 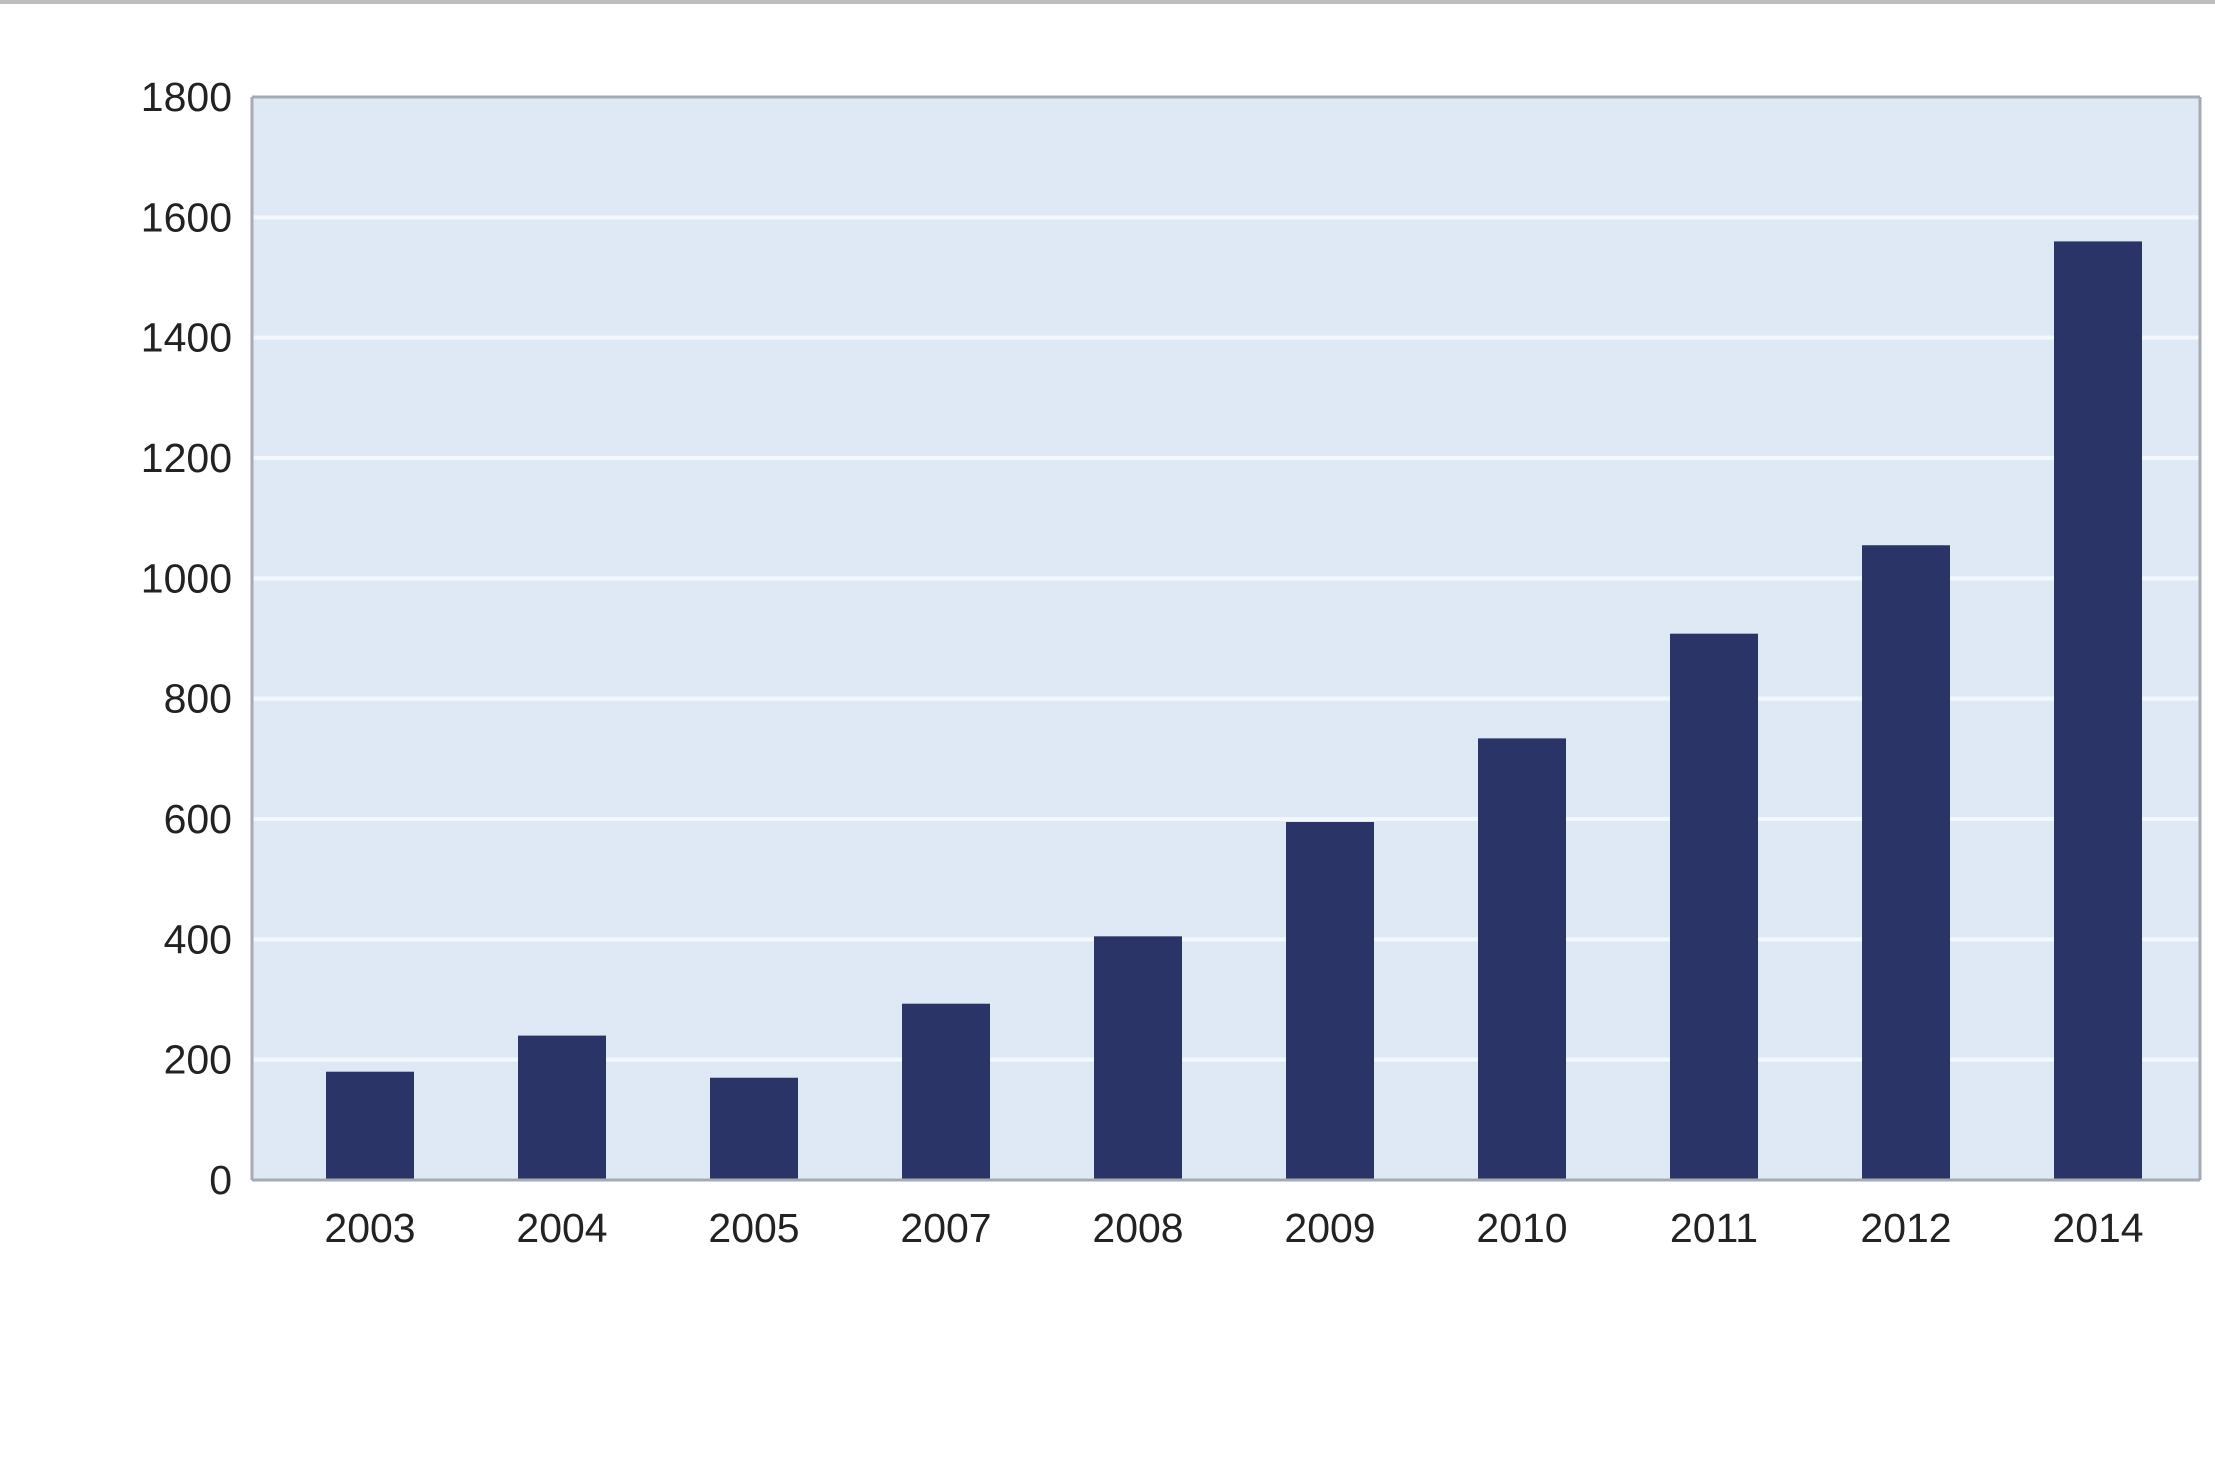 What do you see at coordinates (2097, 1228) in the screenshot?
I see `x-tick-label: 2014` at bounding box center [2097, 1228].